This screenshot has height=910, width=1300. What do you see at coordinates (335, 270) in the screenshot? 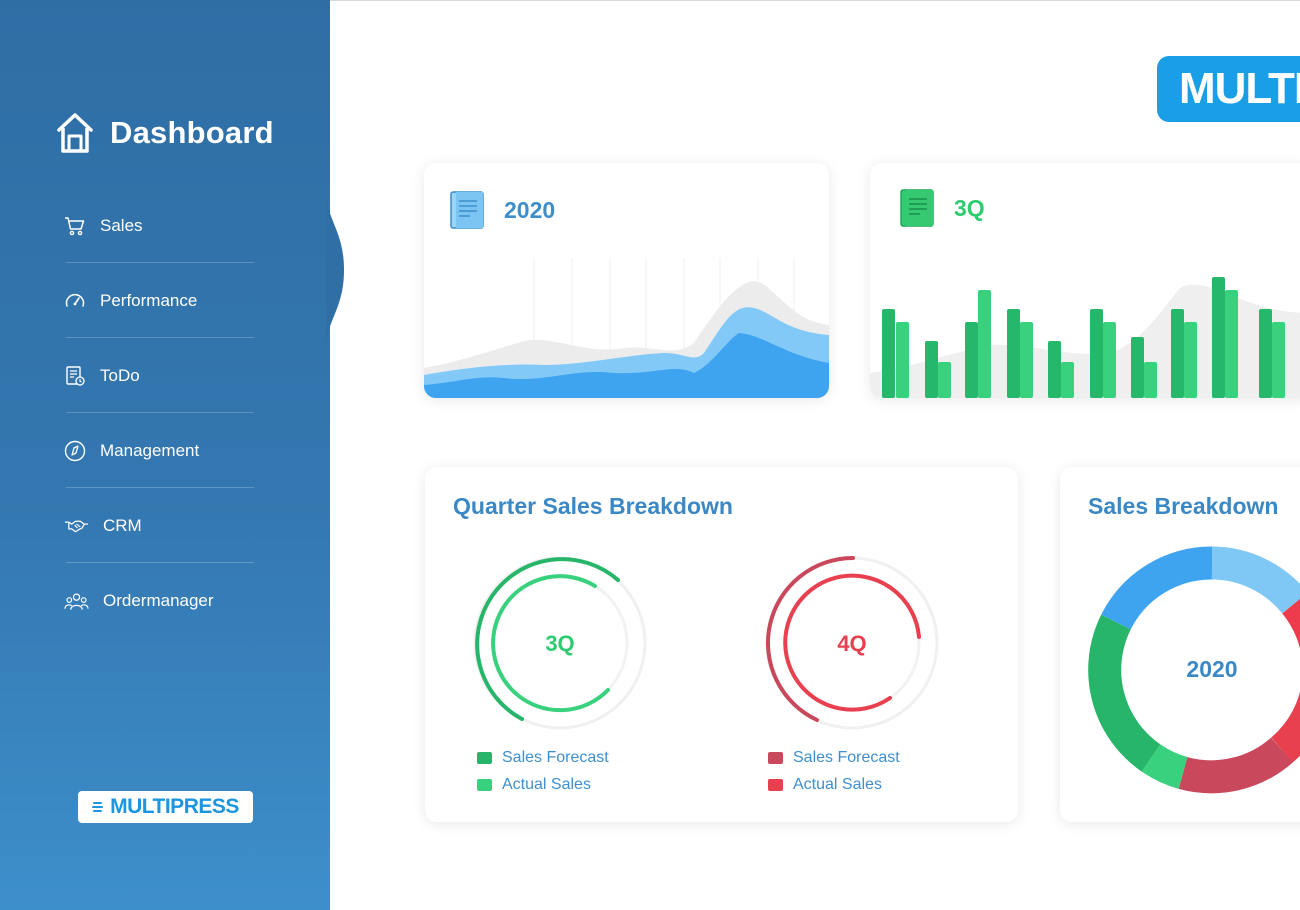
I see `sidebar-tab-bump` at bounding box center [335, 270].